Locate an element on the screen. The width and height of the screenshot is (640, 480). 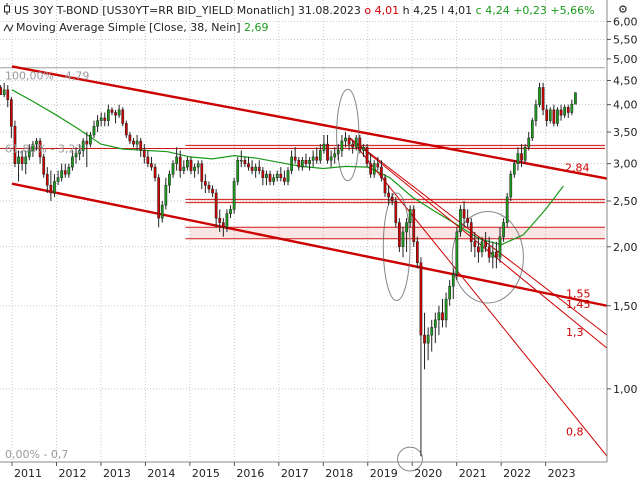
x-tick-label: 2022 is located at coordinates (517, 473).